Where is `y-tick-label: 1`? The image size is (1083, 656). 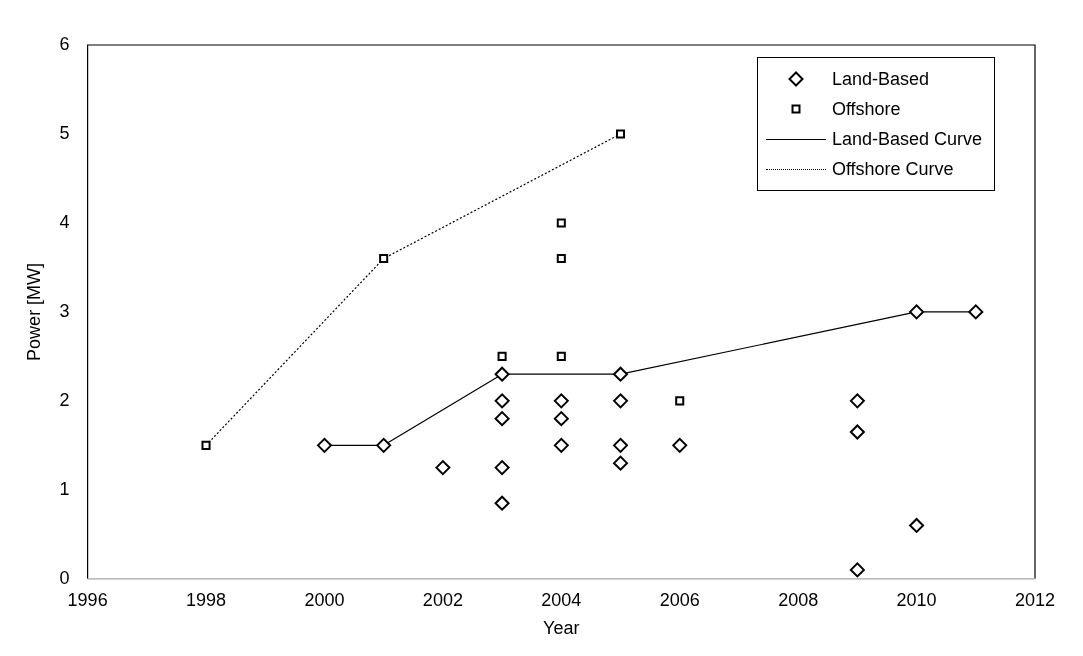
y-tick-label: 1 is located at coordinates (64, 488).